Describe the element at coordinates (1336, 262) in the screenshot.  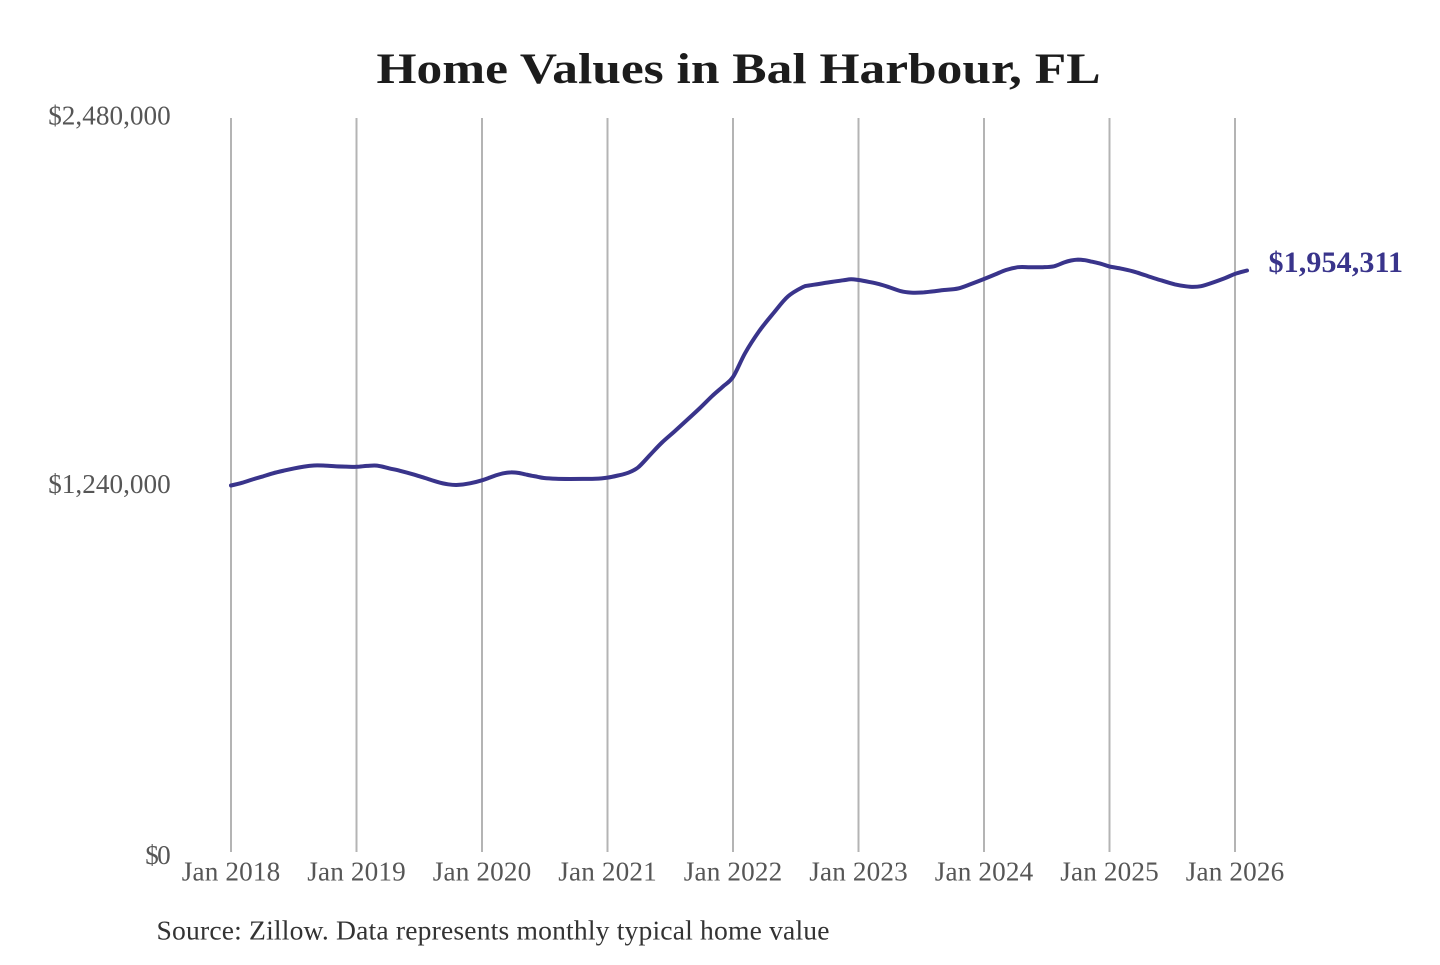
I see `svg-text: $1,954,311` at that location.